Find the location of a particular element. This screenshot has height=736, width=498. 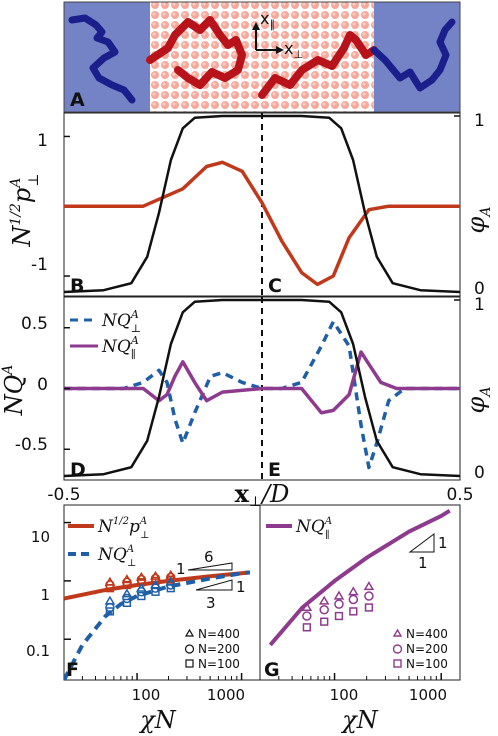

panel-g-frame is located at coordinates (360, 592).